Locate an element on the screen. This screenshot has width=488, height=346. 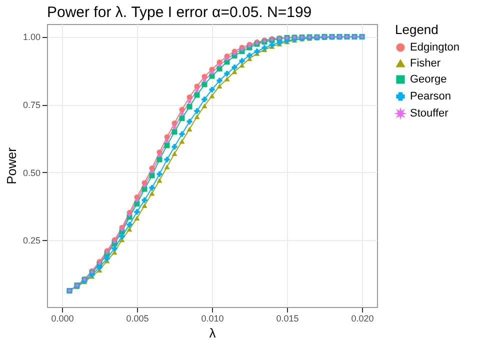
legend-label: Edgington is located at coordinates (435, 48).